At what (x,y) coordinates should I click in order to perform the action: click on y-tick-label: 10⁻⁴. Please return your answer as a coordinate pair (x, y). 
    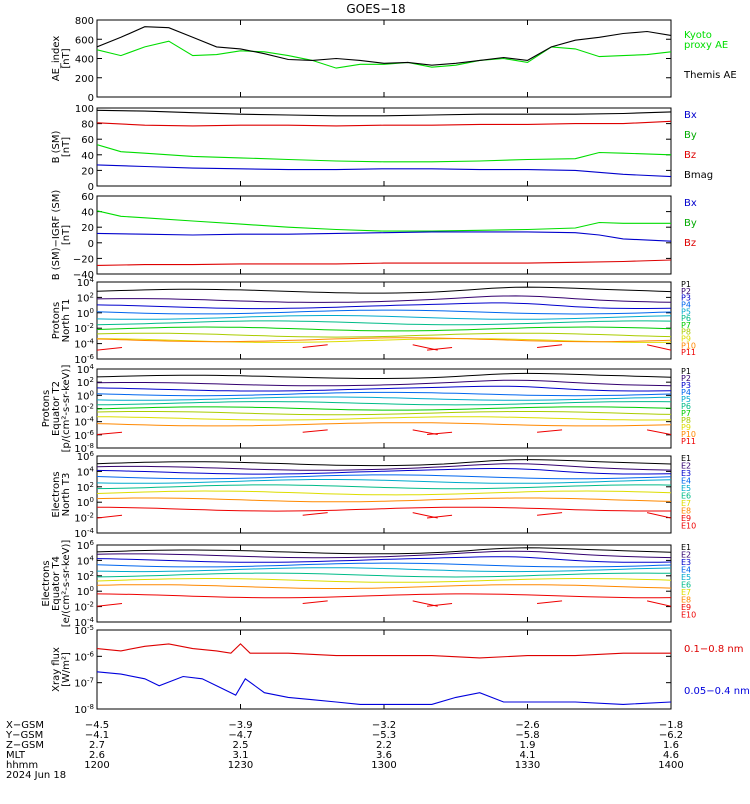
    Looking at the image, I should click on (84, 422).